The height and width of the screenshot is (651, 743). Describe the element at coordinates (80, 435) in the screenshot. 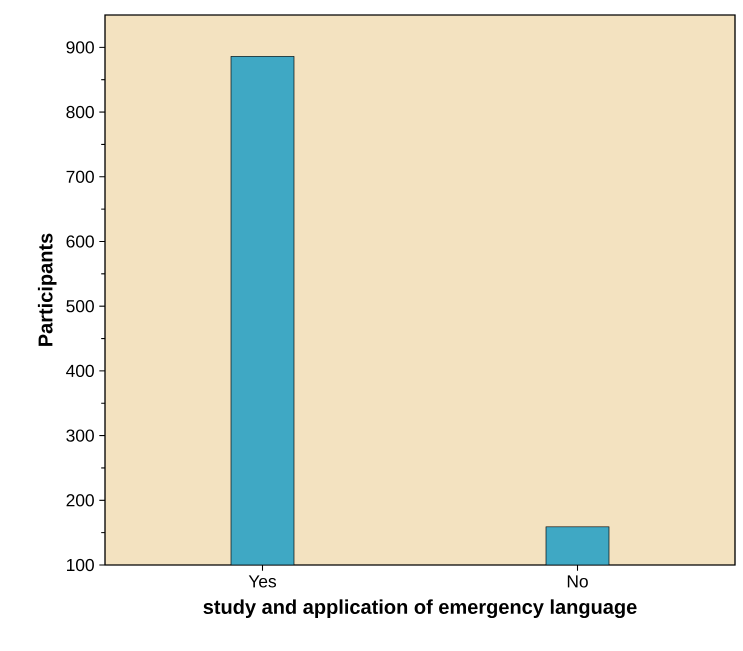

I see `y-tick-label: 300` at that location.